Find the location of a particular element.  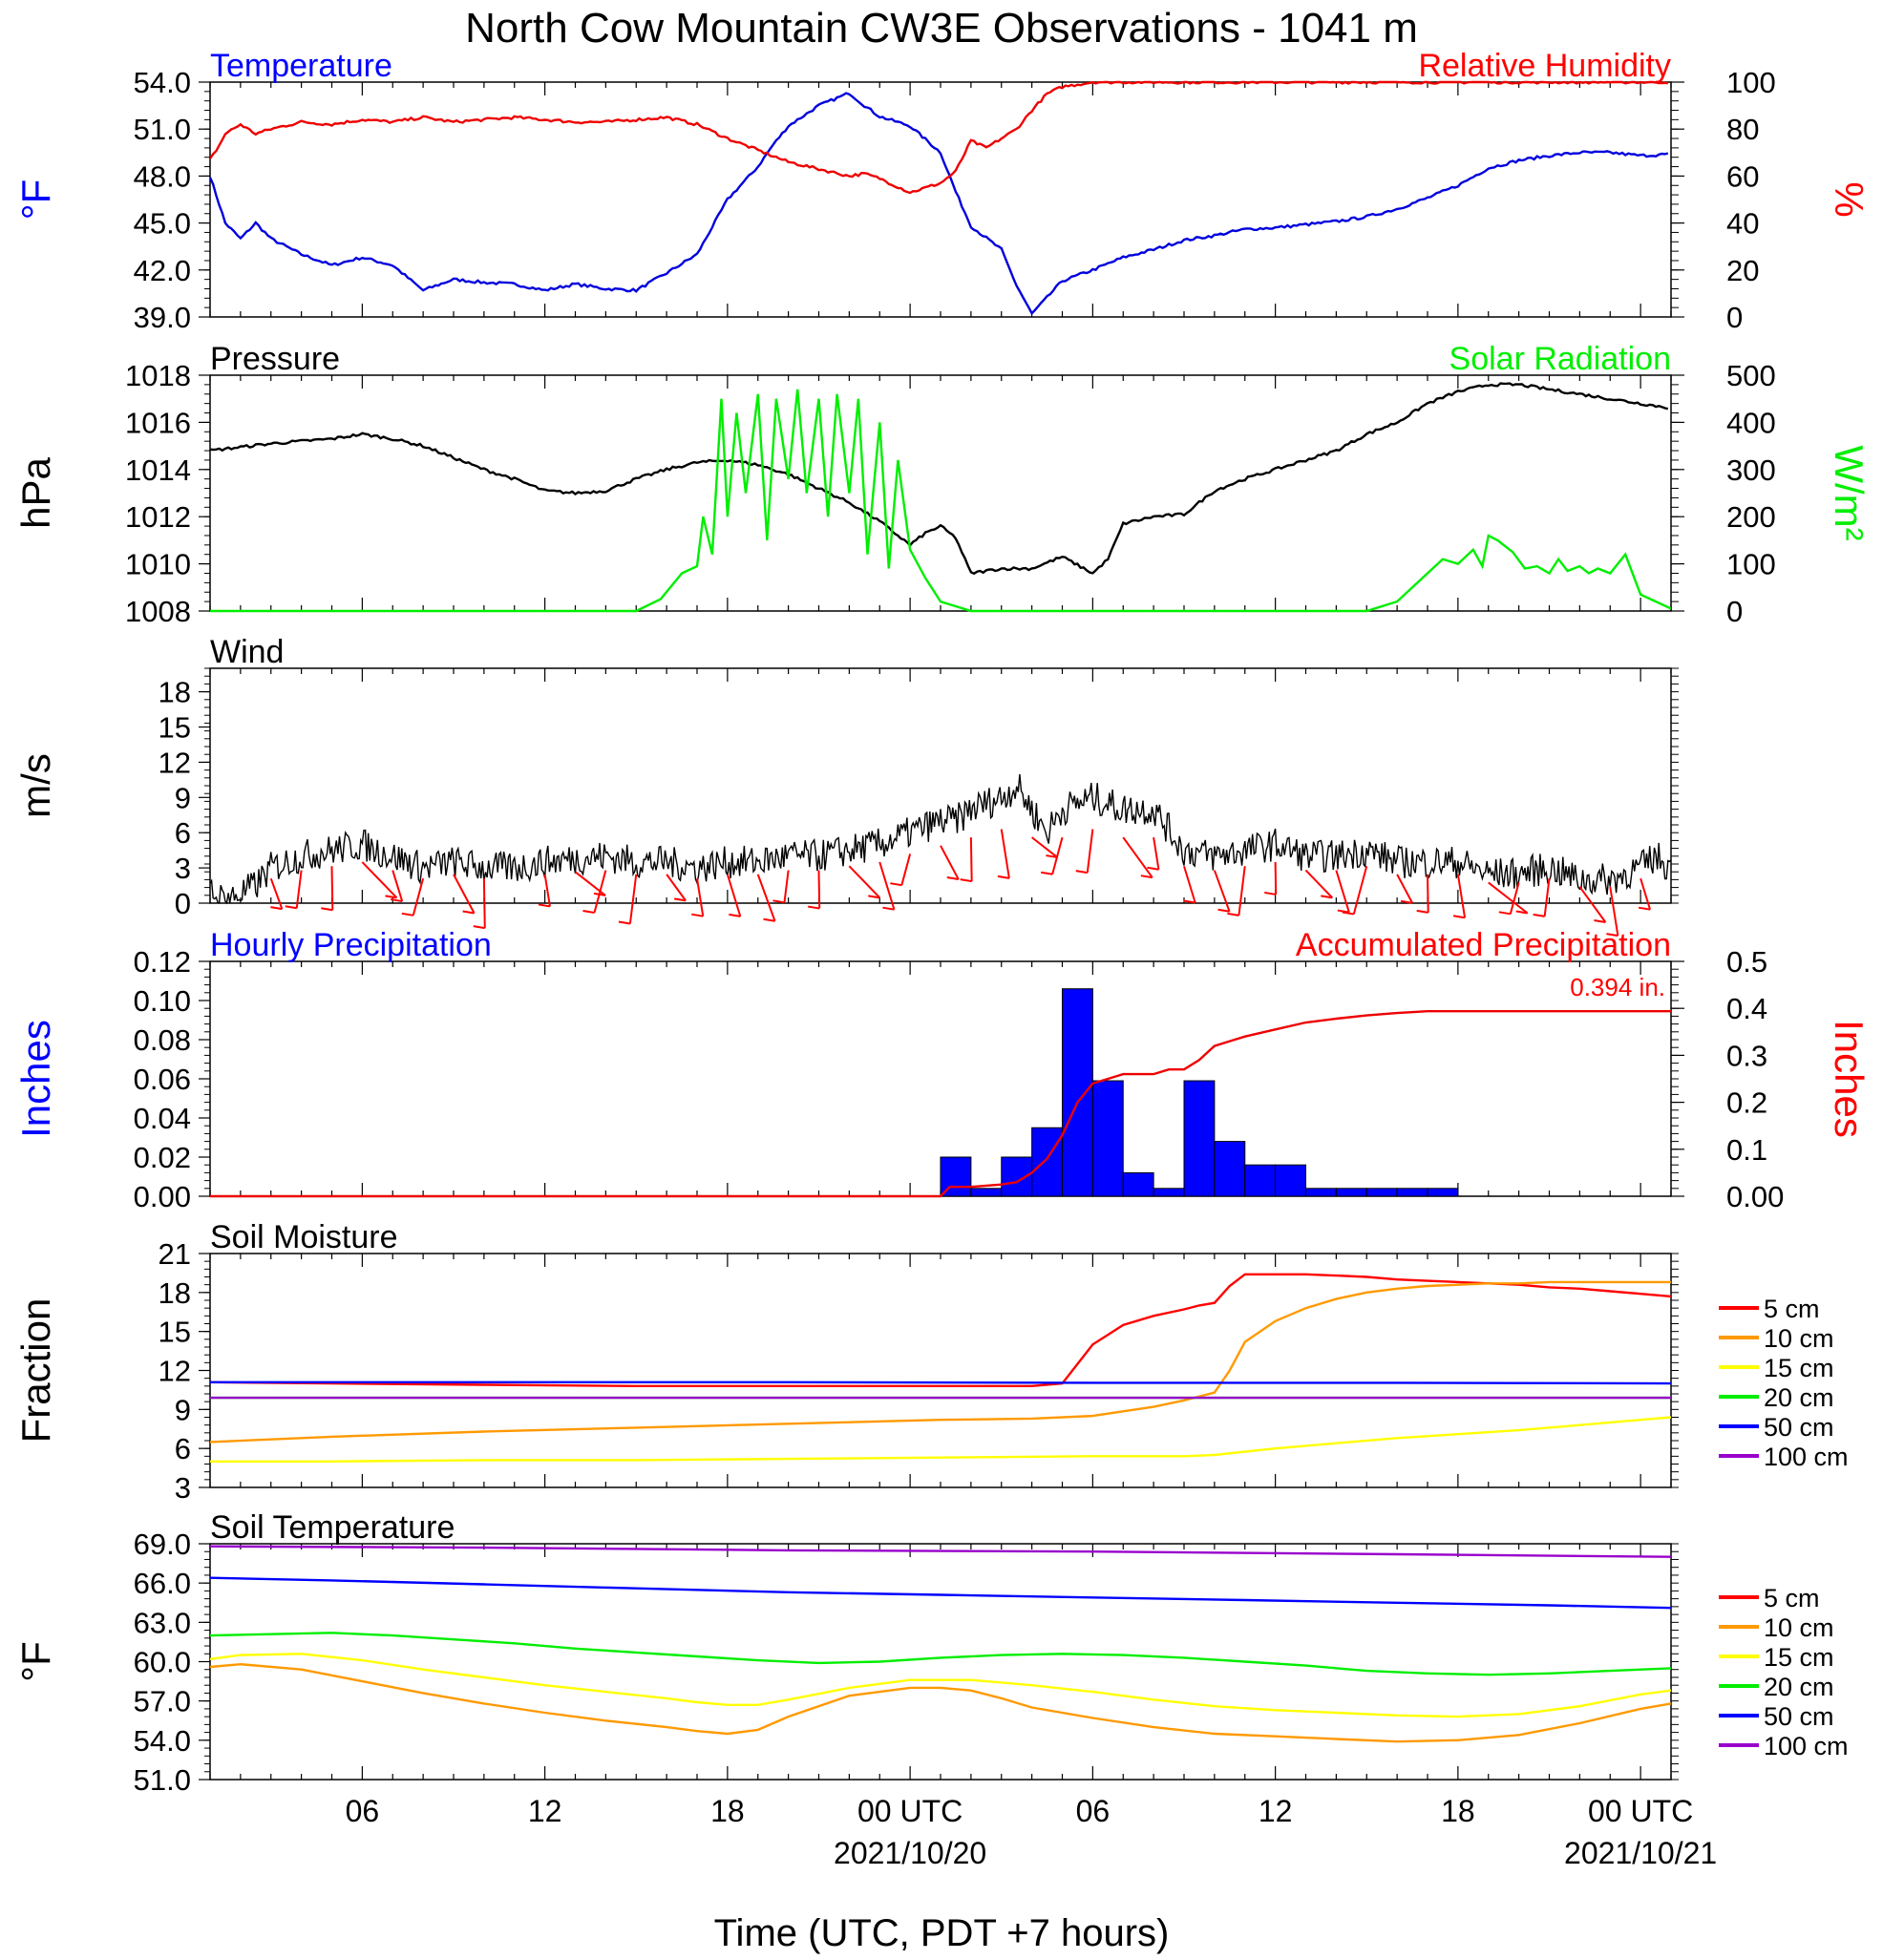

y-right-tick-label: 60 is located at coordinates (1742, 176).